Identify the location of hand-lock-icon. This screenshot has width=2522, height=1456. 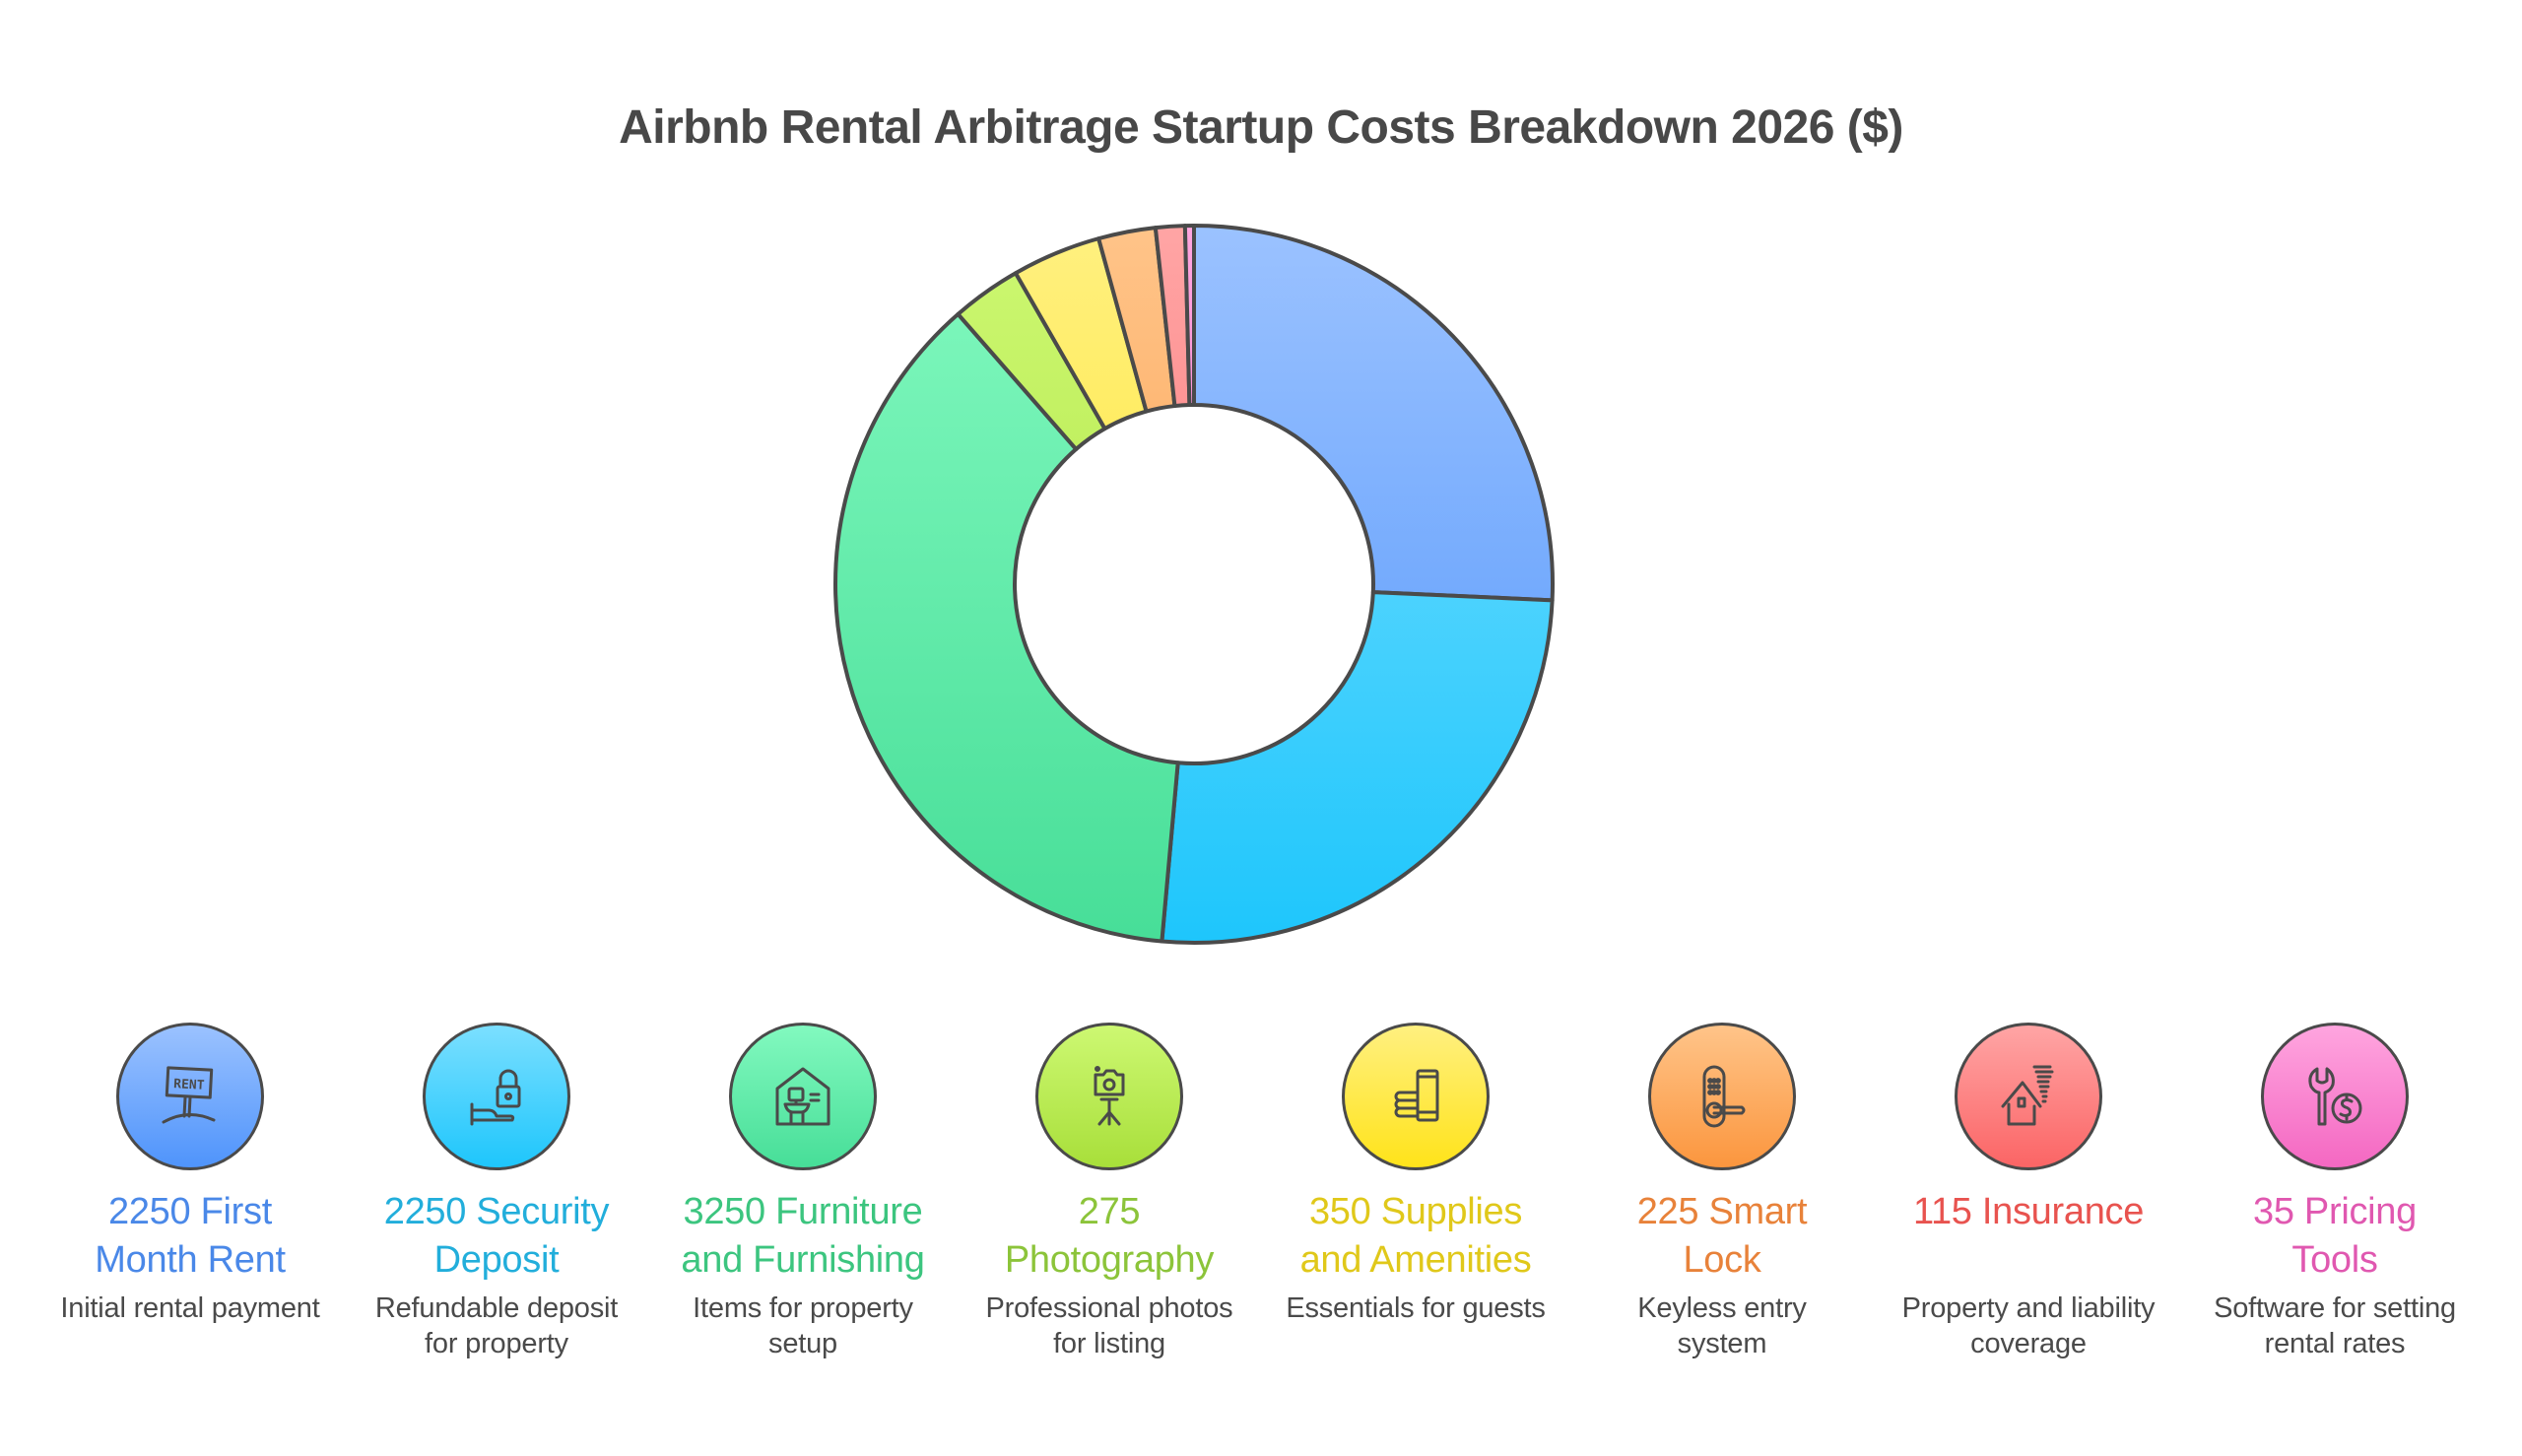
(495, 1097).